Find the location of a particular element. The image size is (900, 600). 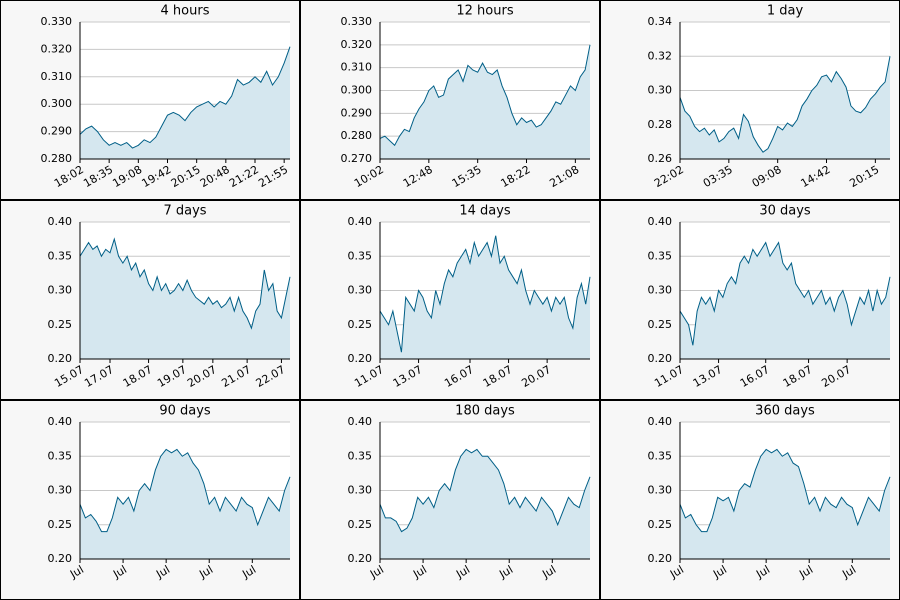

chart-title: 4 hours is located at coordinates (185, 11).